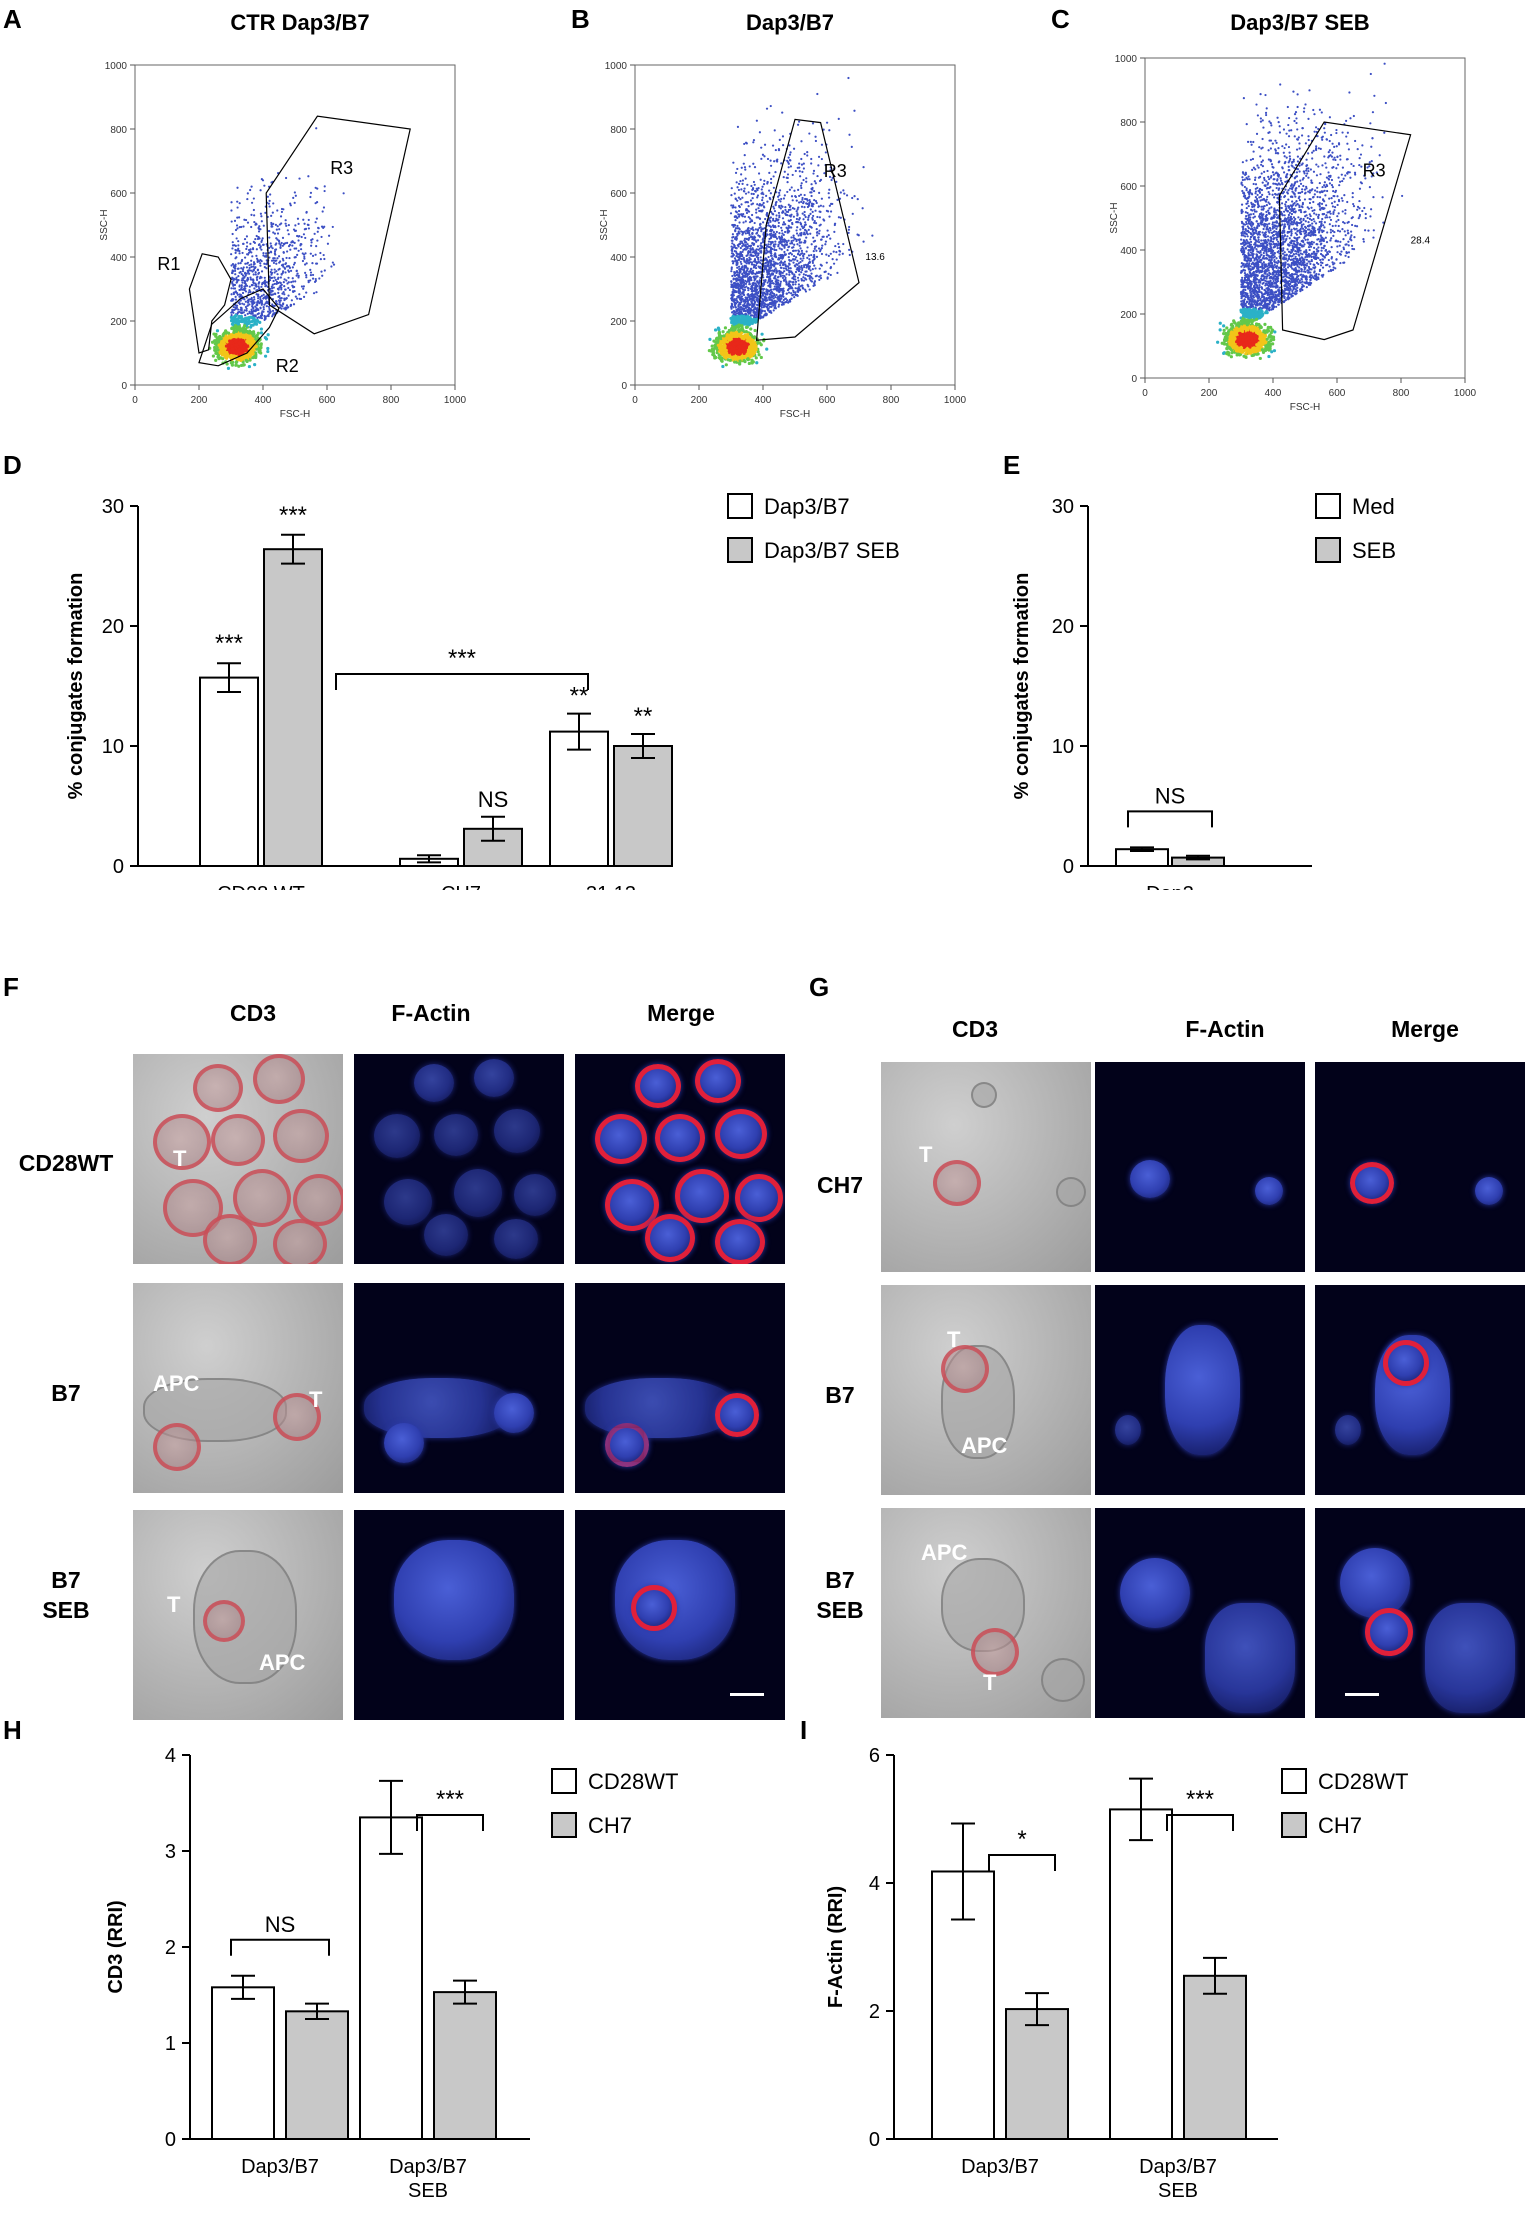 The image size is (1535, 2233). Describe the element at coordinates (1373, 506) in the screenshot. I see `legend-label: Med` at that location.